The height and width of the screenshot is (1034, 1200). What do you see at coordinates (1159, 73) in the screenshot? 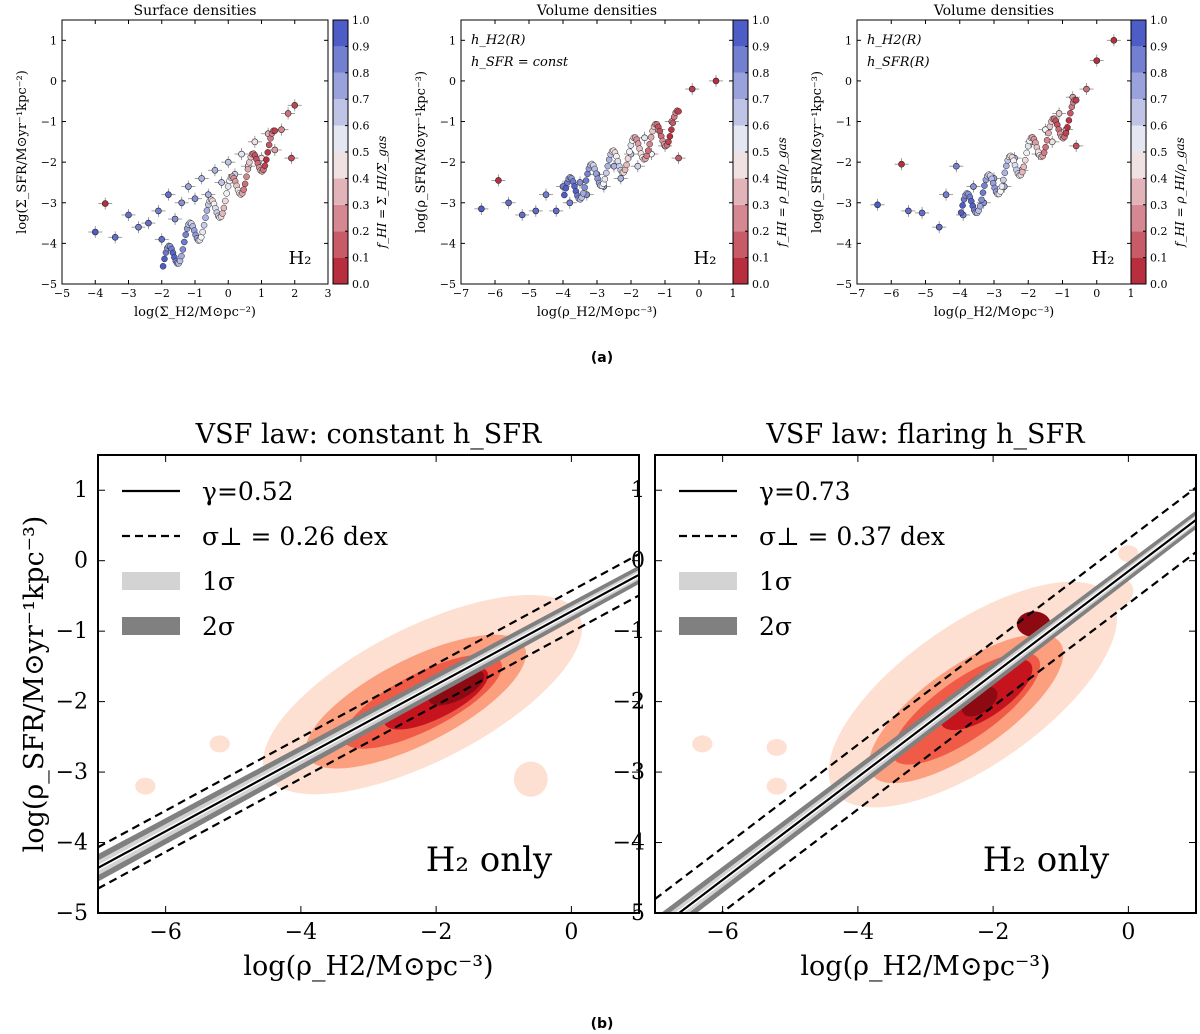
I see `colorbar-tick-label: 0.8` at bounding box center [1159, 73].